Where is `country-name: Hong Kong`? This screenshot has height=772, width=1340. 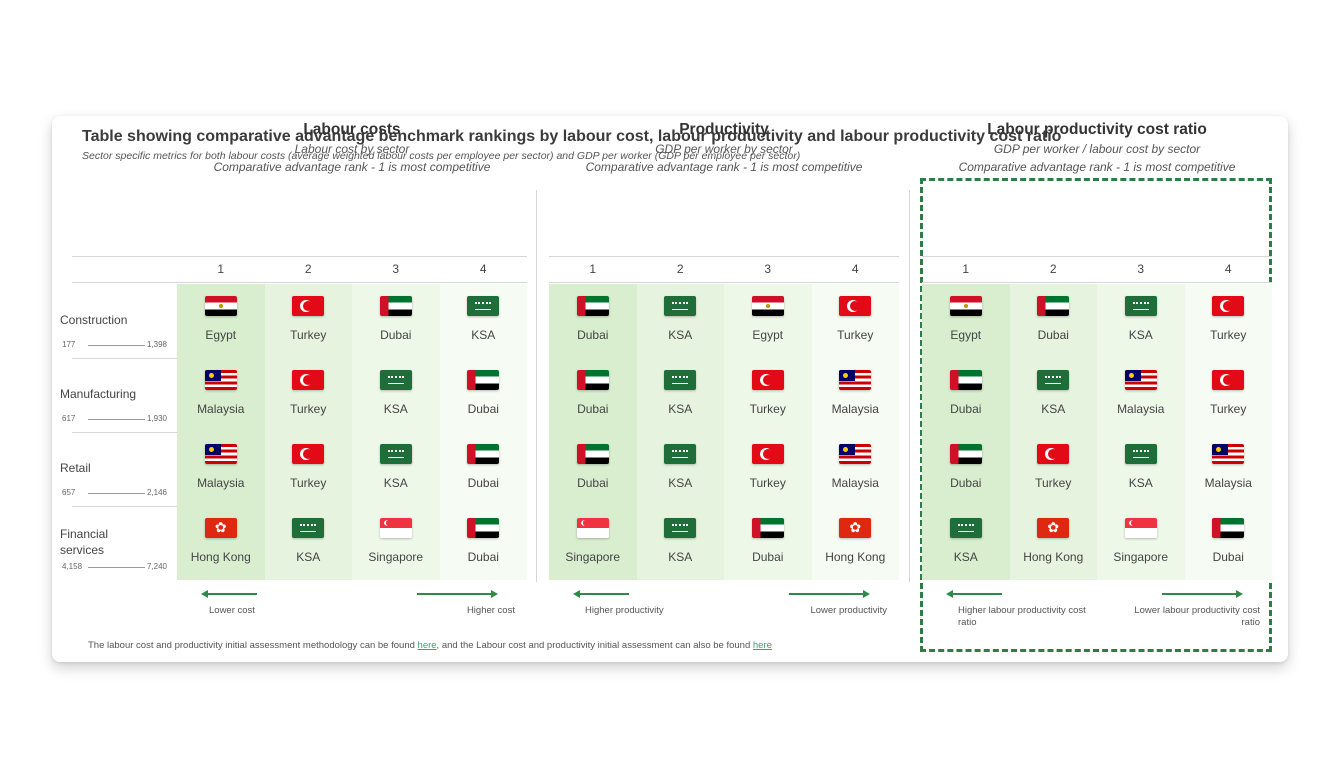 country-name: Hong Kong is located at coordinates (220, 557).